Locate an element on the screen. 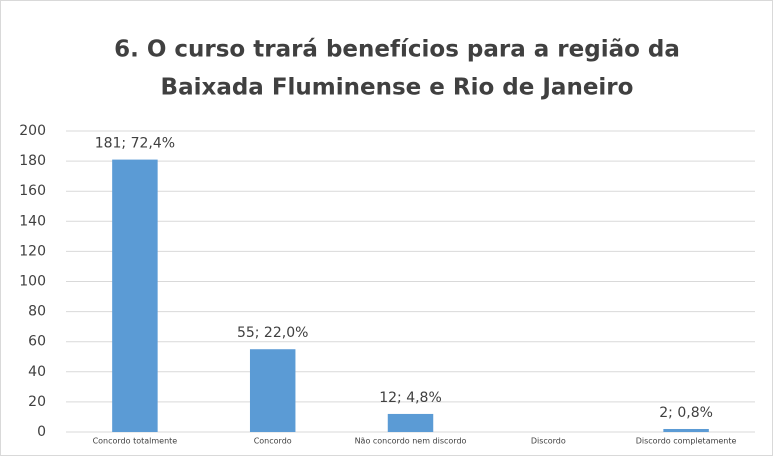 Image resolution: width=774 pixels, height=457 pixels. data-label: 55; 22,0% is located at coordinates (272, 333).